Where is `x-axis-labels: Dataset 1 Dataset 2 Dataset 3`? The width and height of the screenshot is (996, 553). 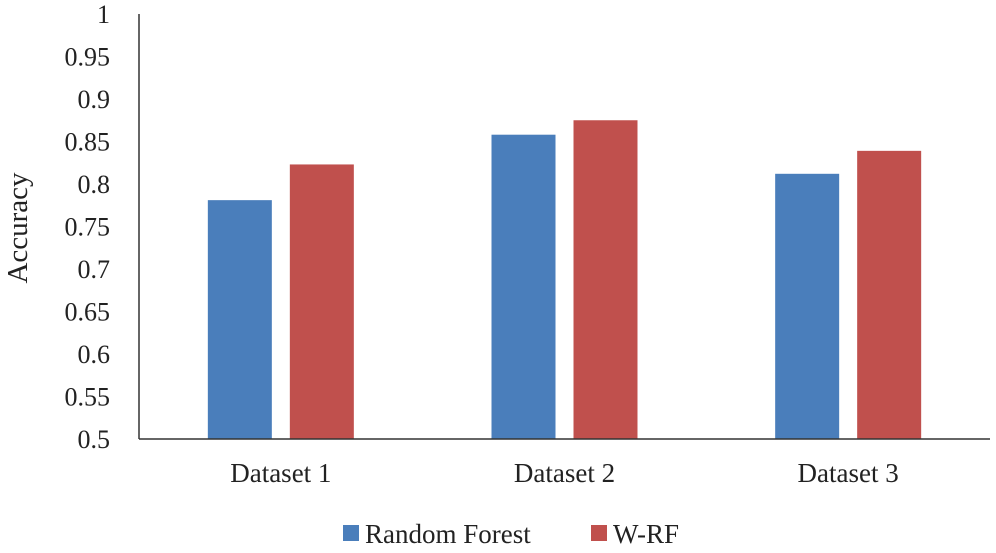 x-axis-labels: Dataset 1 Dataset 2 Dataset 3 is located at coordinates (564, 473).